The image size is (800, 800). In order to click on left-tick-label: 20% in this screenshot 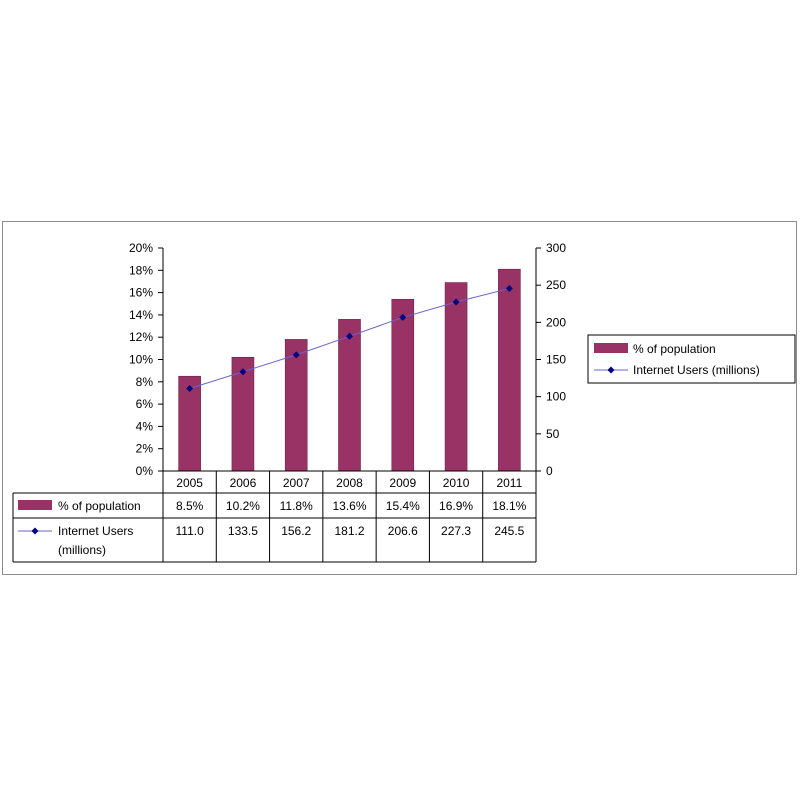, I will do `click(141, 248)`.